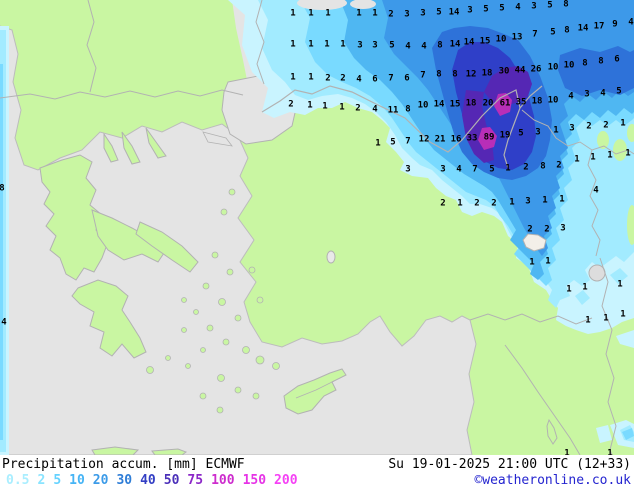  I want to click on precip-value: 19, so click(505, 136).